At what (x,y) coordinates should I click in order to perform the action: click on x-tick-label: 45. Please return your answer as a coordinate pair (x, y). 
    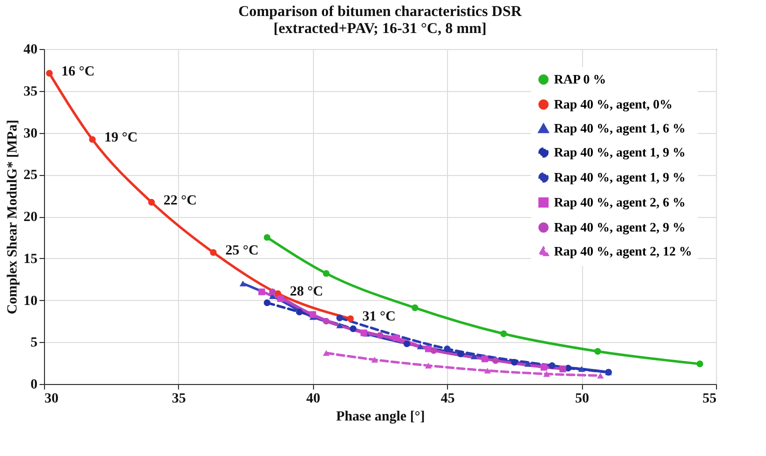
    Looking at the image, I should click on (447, 399).